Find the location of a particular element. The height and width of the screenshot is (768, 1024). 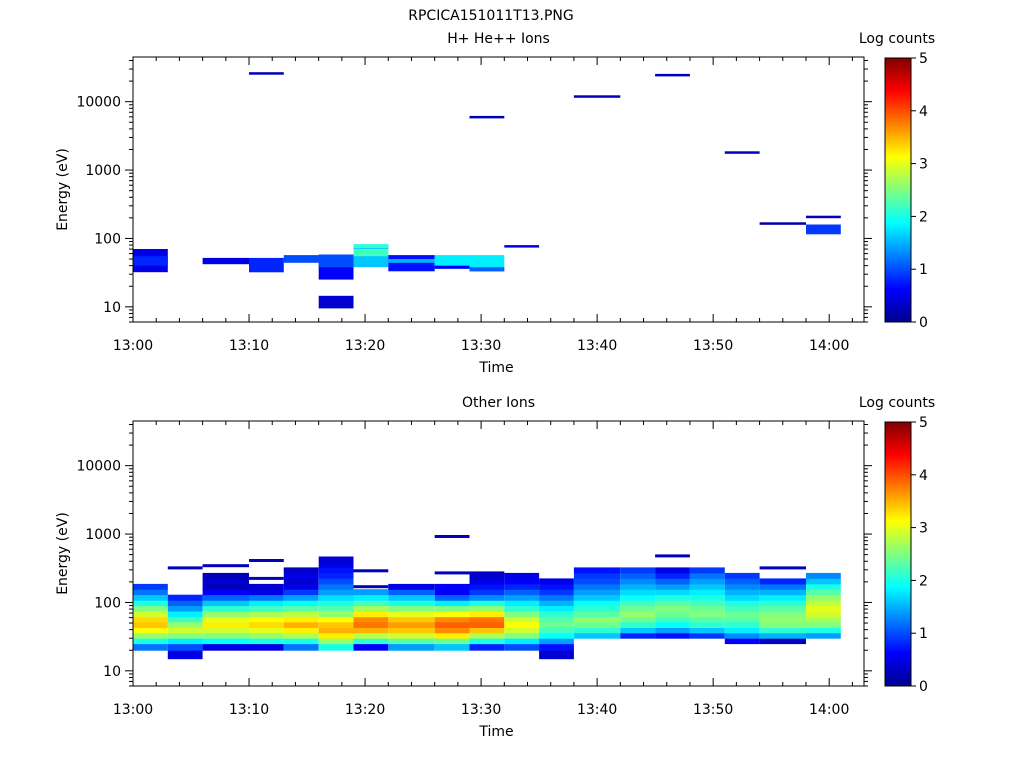

colorbar-tick-label: 4 is located at coordinates (923, 476).